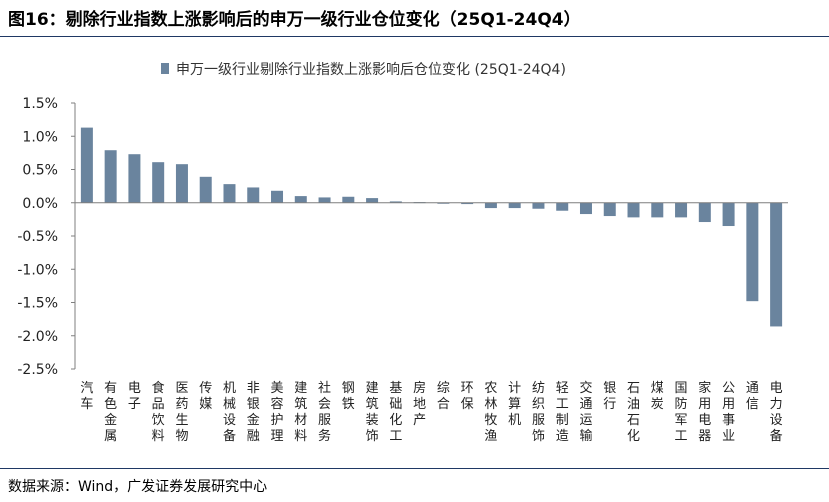 The image size is (829, 502). What do you see at coordinates (253, 412) in the screenshot?
I see `x-tick-label: 非银金融` at bounding box center [253, 412].